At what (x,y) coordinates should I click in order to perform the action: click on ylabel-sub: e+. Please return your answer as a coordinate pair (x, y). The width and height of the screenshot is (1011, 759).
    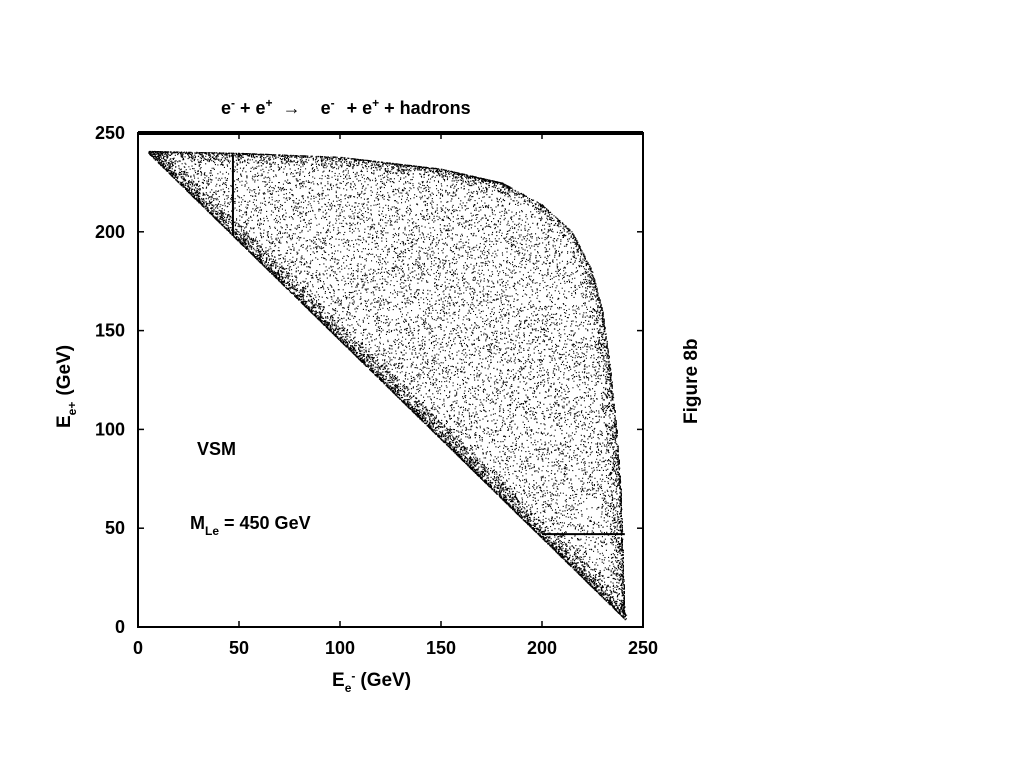
    Looking at the image, I should click on (72, 409).